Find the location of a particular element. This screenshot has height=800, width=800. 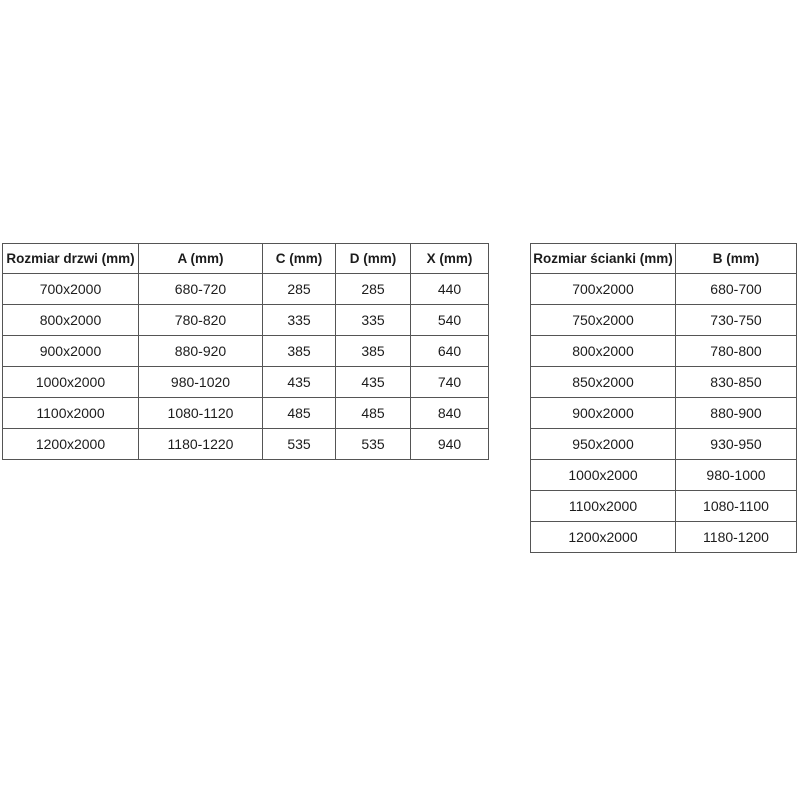

table-row: 1100x2000 1080-1100 is located at coordinates (663, 506).